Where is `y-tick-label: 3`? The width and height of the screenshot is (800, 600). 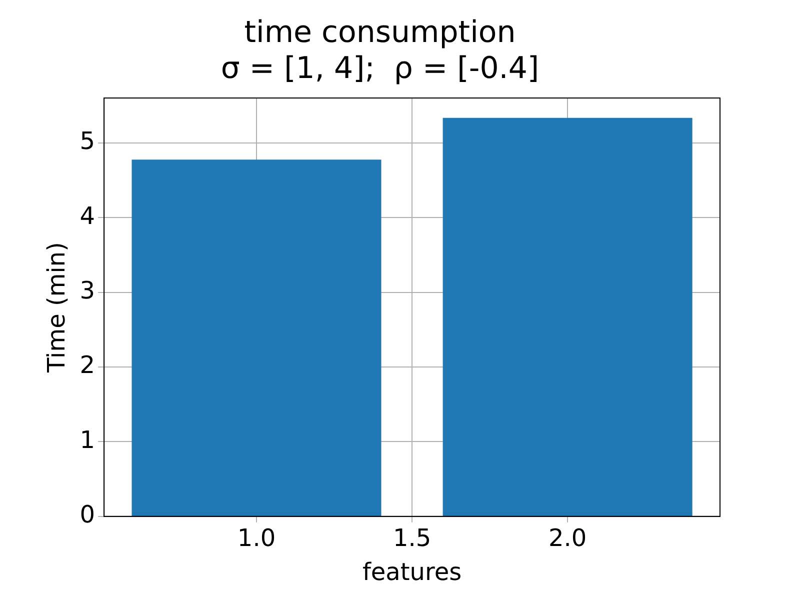 y-tick-label: 3 is located at coordinates (88, 290).